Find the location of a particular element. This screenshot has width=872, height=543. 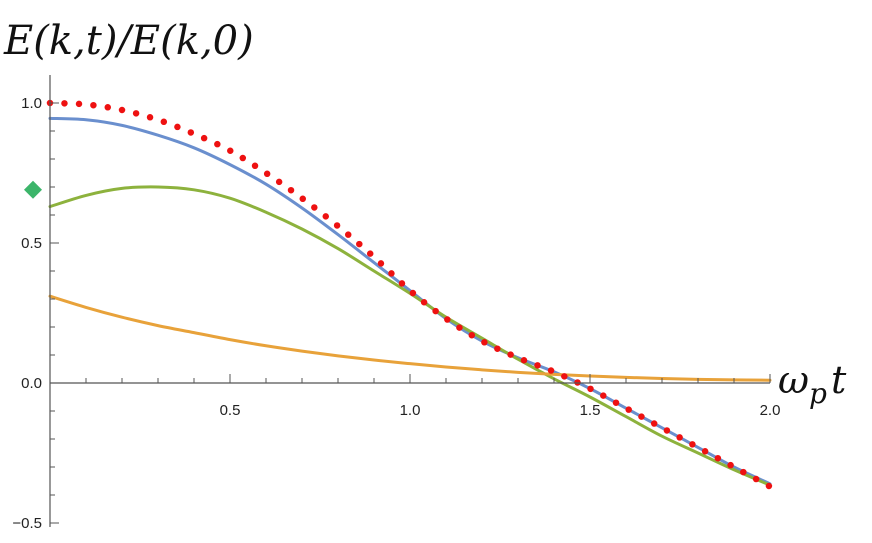

y-tick-label: 0.0 is located at coordinates (31, 383).